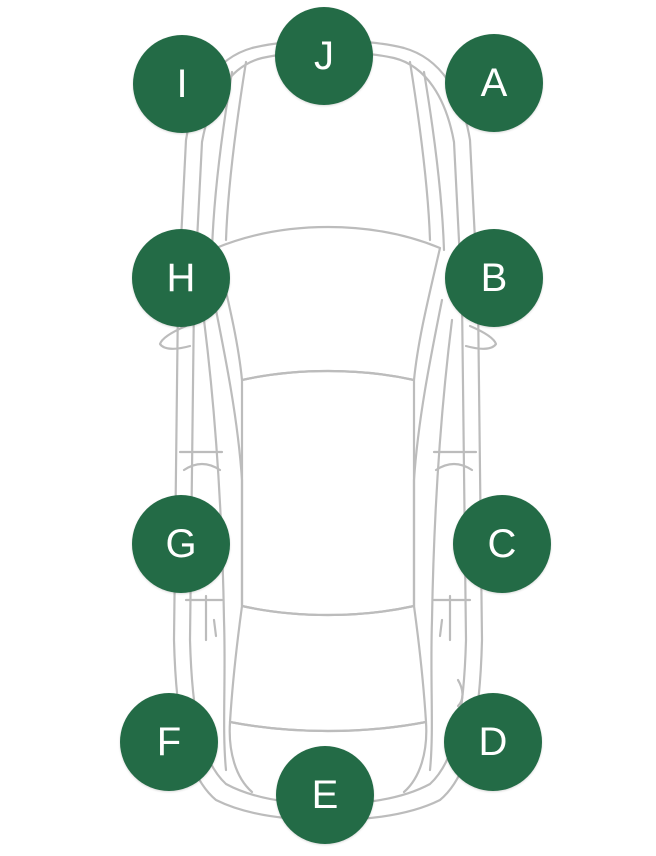  I want to click on marker-b-label: B, so click(494, 277).